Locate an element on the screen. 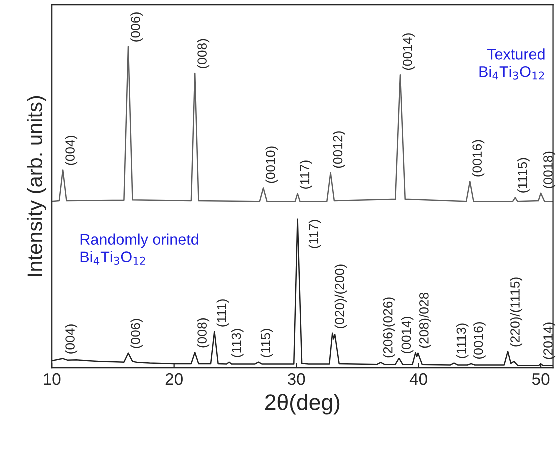  y-axis-title: Intensity (arb. units) is located at coordinates (37, 186).